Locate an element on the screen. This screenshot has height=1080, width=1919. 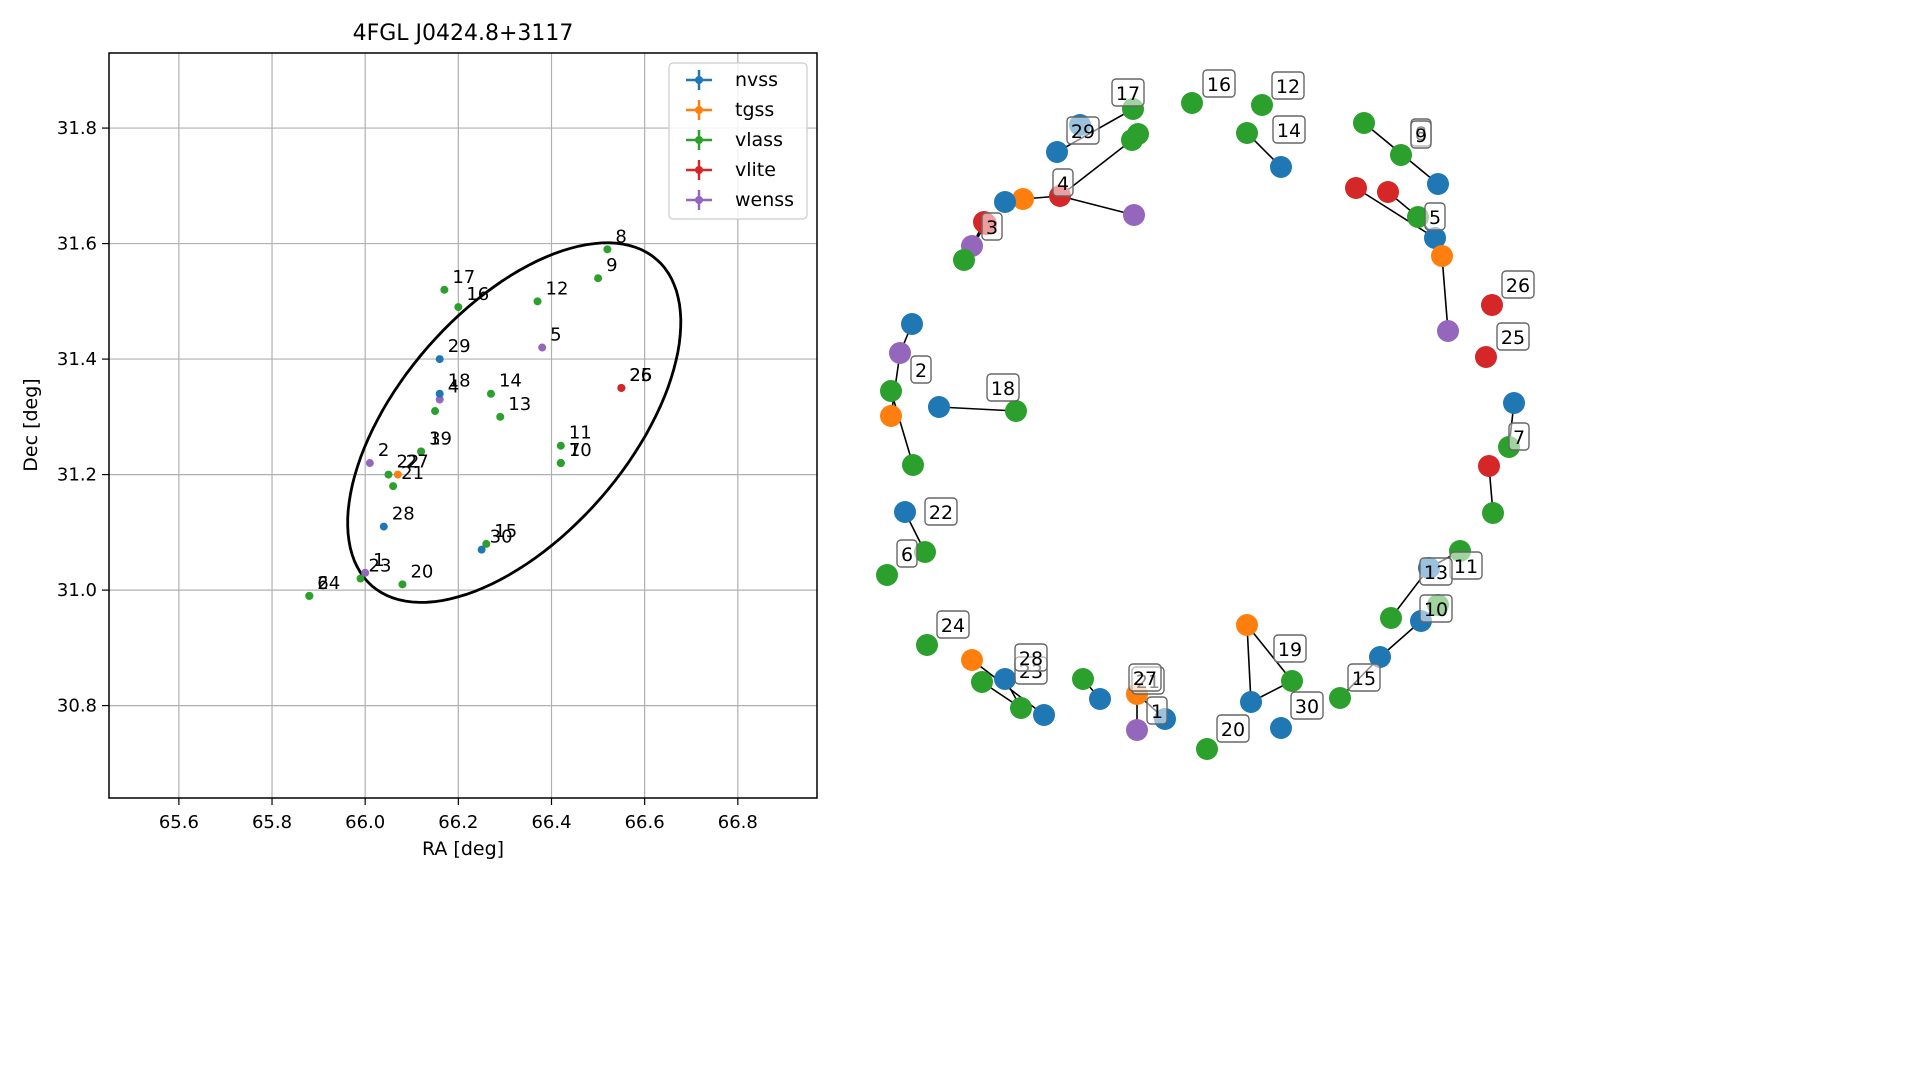
point-label: 19 is located at coordinates (440, 438).